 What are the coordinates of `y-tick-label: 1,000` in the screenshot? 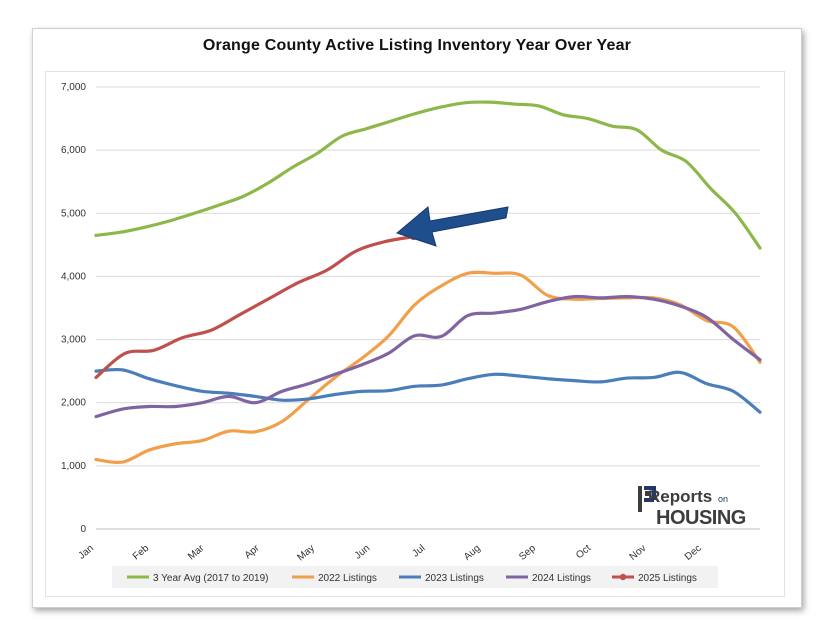 It's located at (73, 466).